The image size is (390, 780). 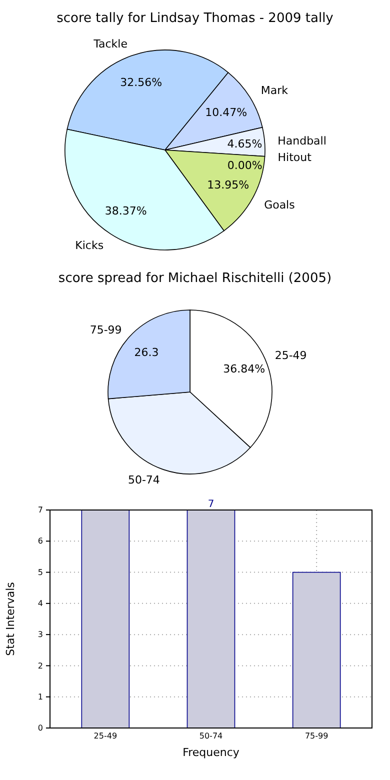 I want to click on x-tick-label: 50-74, so click(x=211, y=736).